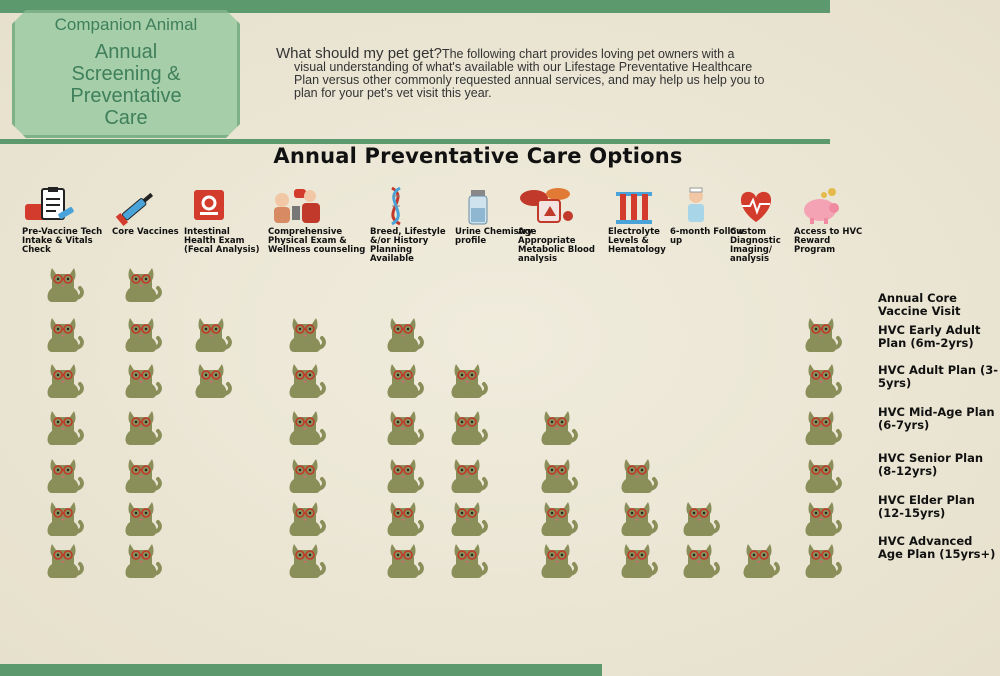 The image size is (1000, 676). What do you see at coordinates (755, 245) in the screenshot?
I see `column-label: Custom Diagnostic Imaging/ analysis` at bounding box center [755, 245].